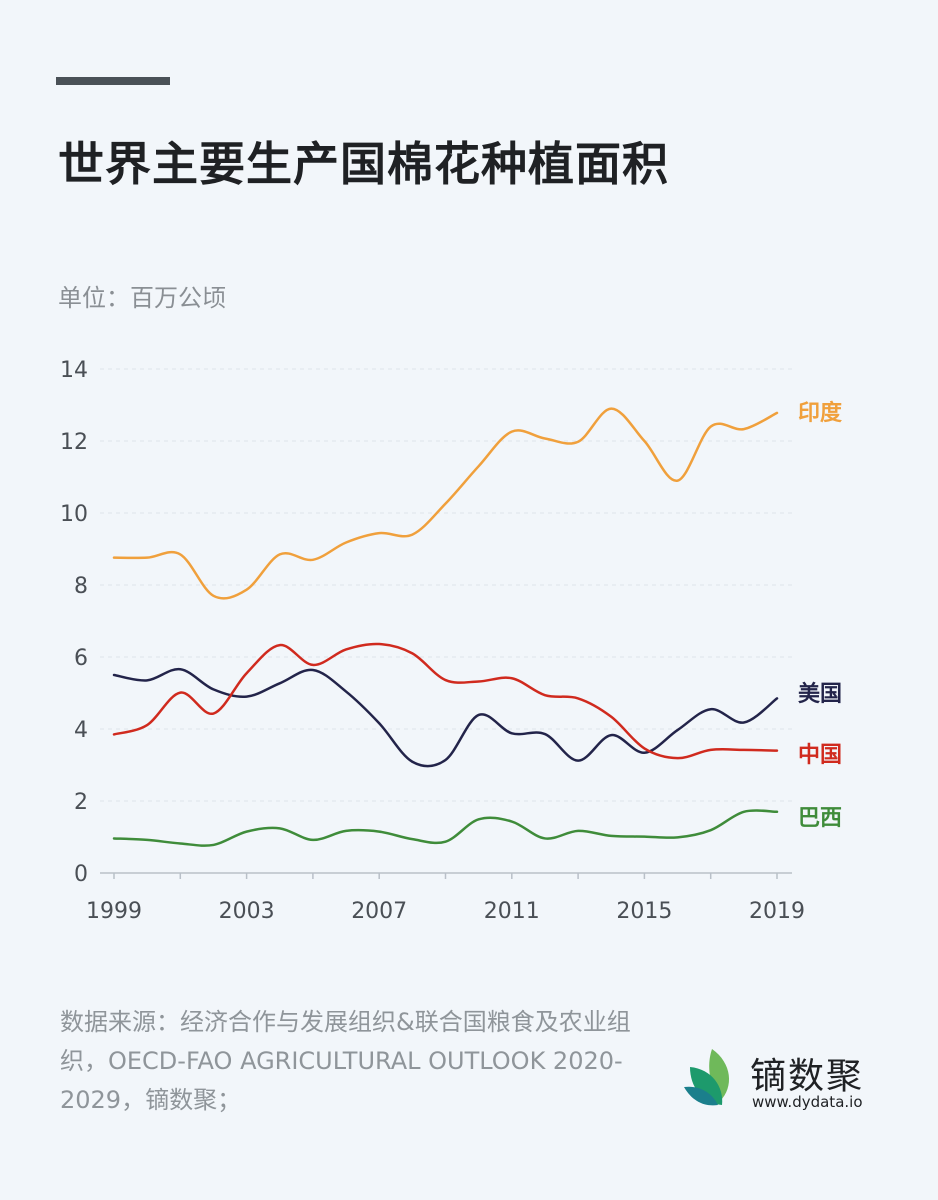 This screenshot has width=938, height=1200. I want to click on series-label: 印度, so click(820, 413).